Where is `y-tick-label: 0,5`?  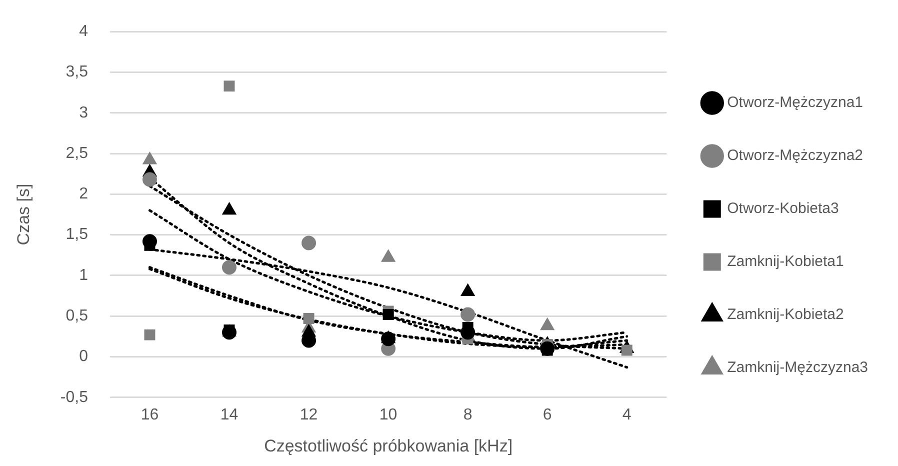 y-tick-label: 0,5 is located at coordinates (77, 316).